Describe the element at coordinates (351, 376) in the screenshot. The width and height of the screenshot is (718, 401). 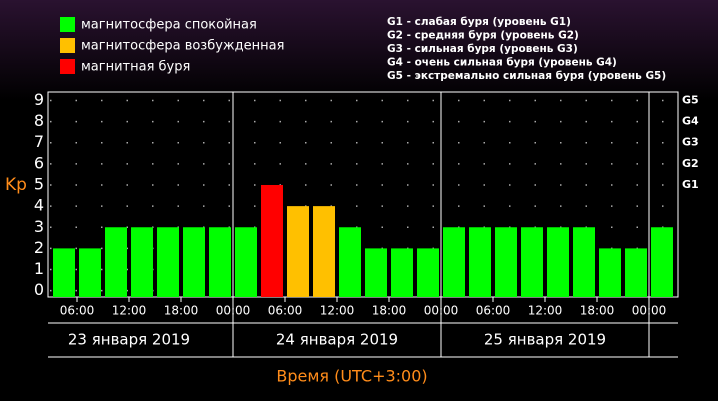
I see `x-axis-label: Время (UTC+3:00)` at that location.